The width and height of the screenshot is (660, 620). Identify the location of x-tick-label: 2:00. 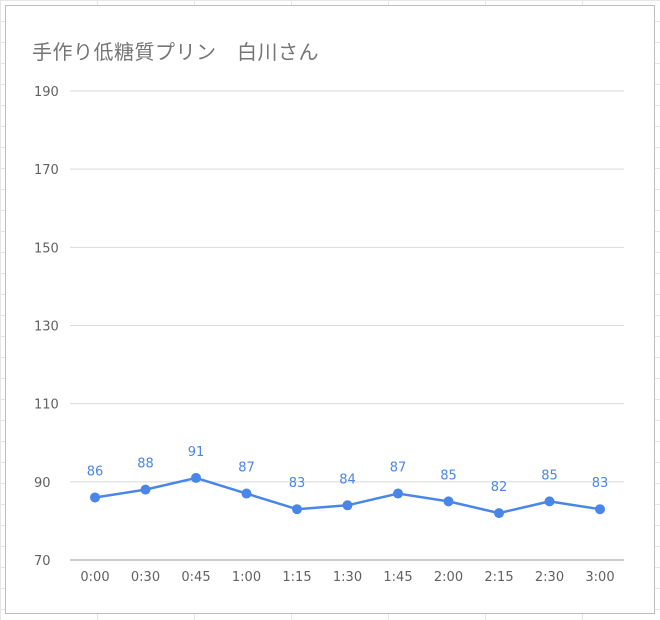
(448, 577).